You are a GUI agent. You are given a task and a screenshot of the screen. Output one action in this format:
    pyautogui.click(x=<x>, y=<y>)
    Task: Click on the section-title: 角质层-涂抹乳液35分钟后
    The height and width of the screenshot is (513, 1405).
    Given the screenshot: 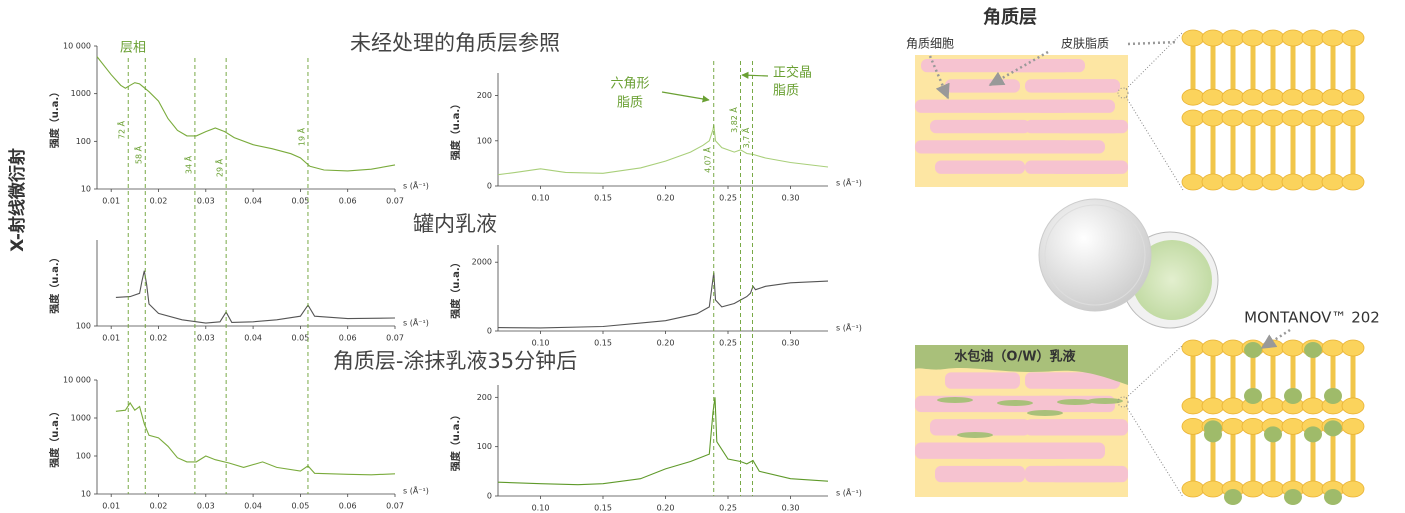 What is the action you would take?
    pyautogui.click(x=455, y=361)
    